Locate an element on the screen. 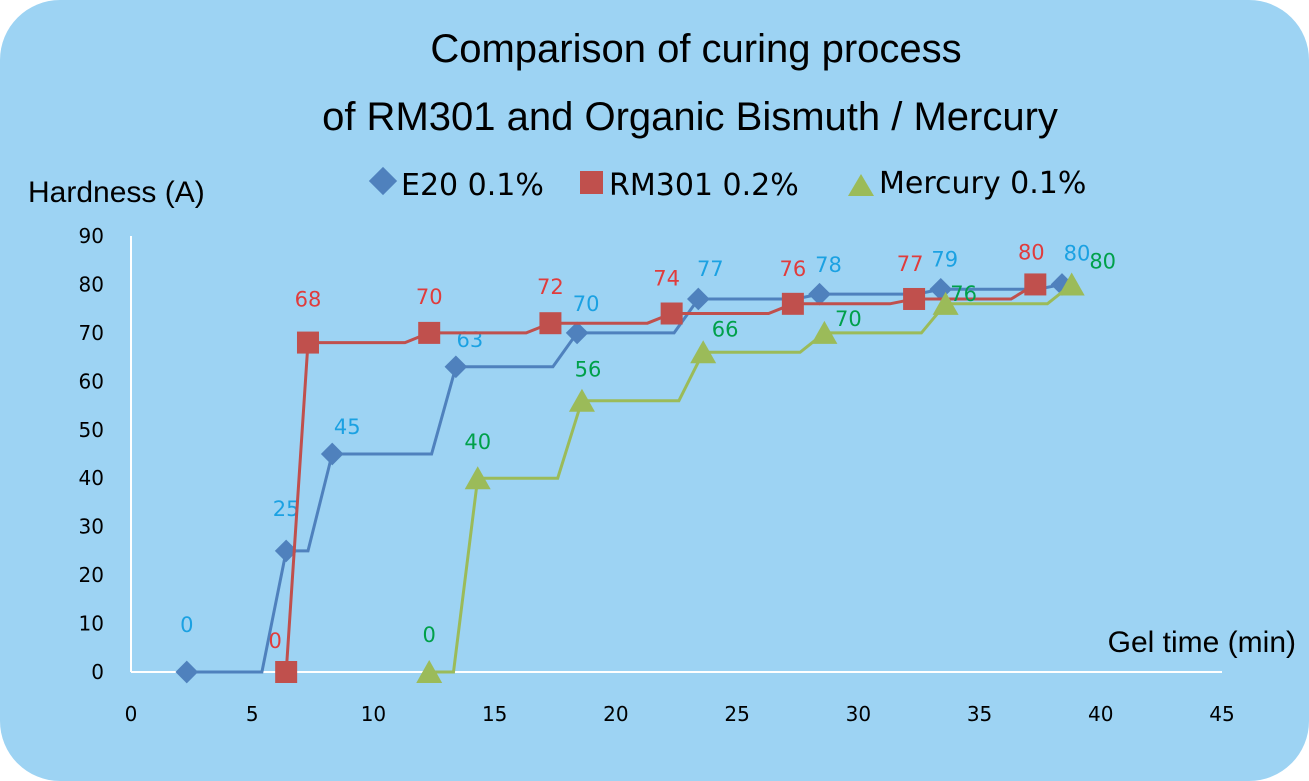 The height and width of the screenshot is (781, 1309). x-tick-labels: 0 5 10 15 20 25 30 35 40 45 is located at coordinates (680, 714).